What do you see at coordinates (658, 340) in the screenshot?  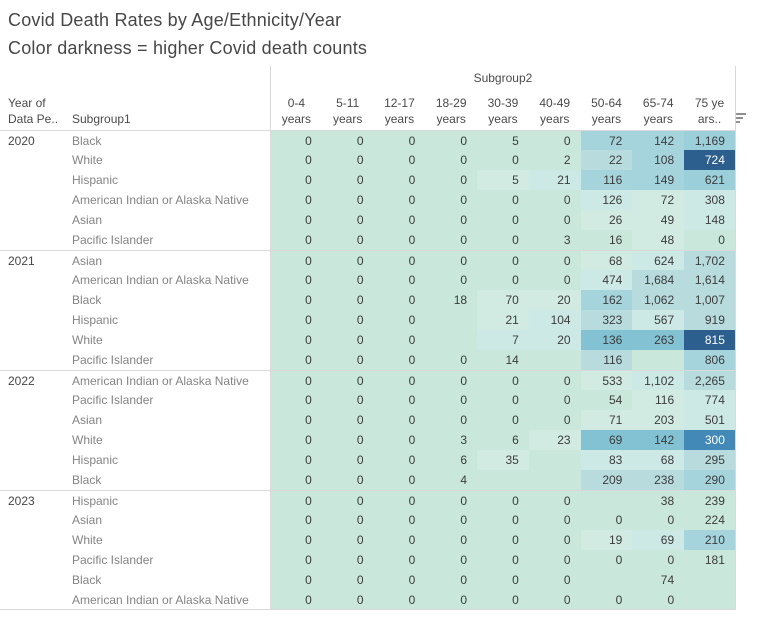 I see `heatmap-cell: 263` at bounding box center [658, 340].